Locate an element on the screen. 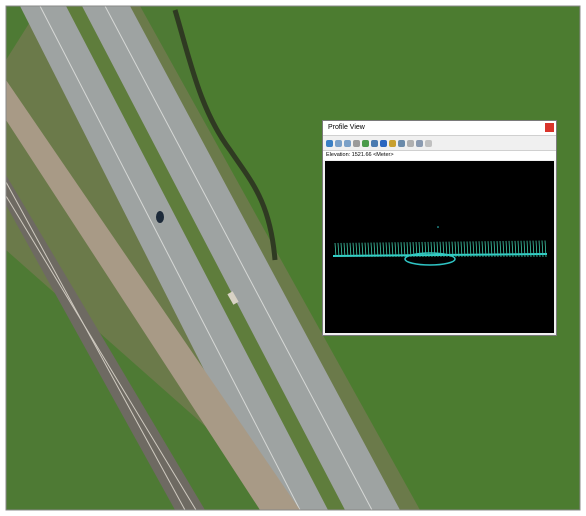 The width and height of the screenshot is (586, 516). tool-zoom-in is located at coordinates (338, 143).